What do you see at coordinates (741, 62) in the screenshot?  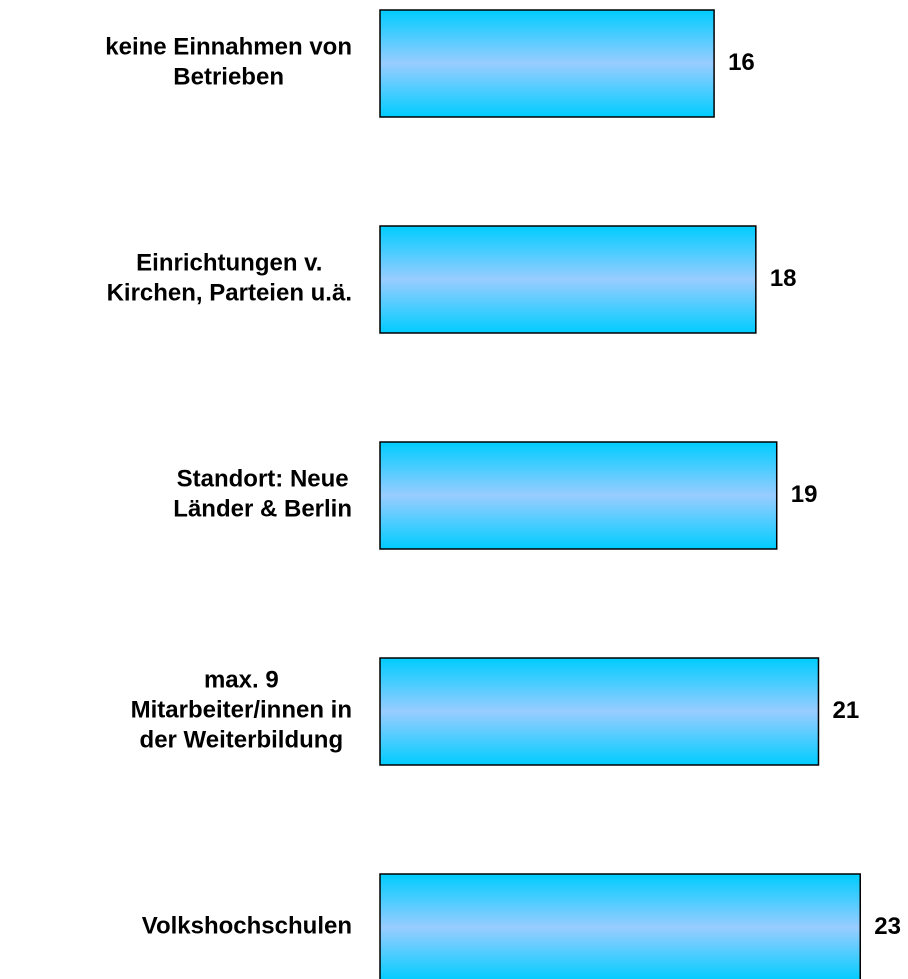 I see `value-label: 16` at bounding box center [741, 62].